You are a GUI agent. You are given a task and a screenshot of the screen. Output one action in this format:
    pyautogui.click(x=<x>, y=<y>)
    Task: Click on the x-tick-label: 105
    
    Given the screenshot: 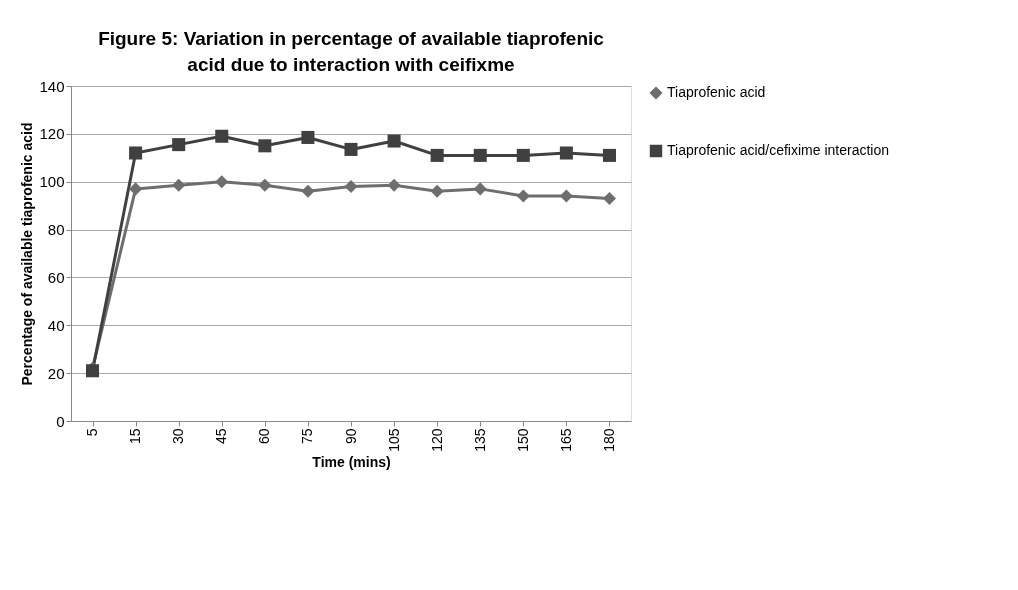 What is the action you would take?
    pyautogui.click(x=393, y=440)
    